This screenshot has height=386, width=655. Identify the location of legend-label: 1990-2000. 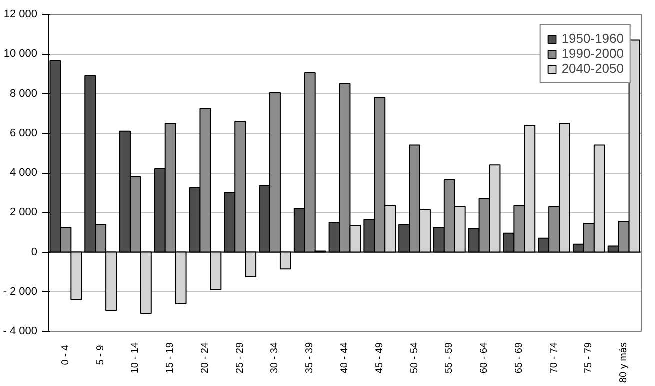
(593, 53).